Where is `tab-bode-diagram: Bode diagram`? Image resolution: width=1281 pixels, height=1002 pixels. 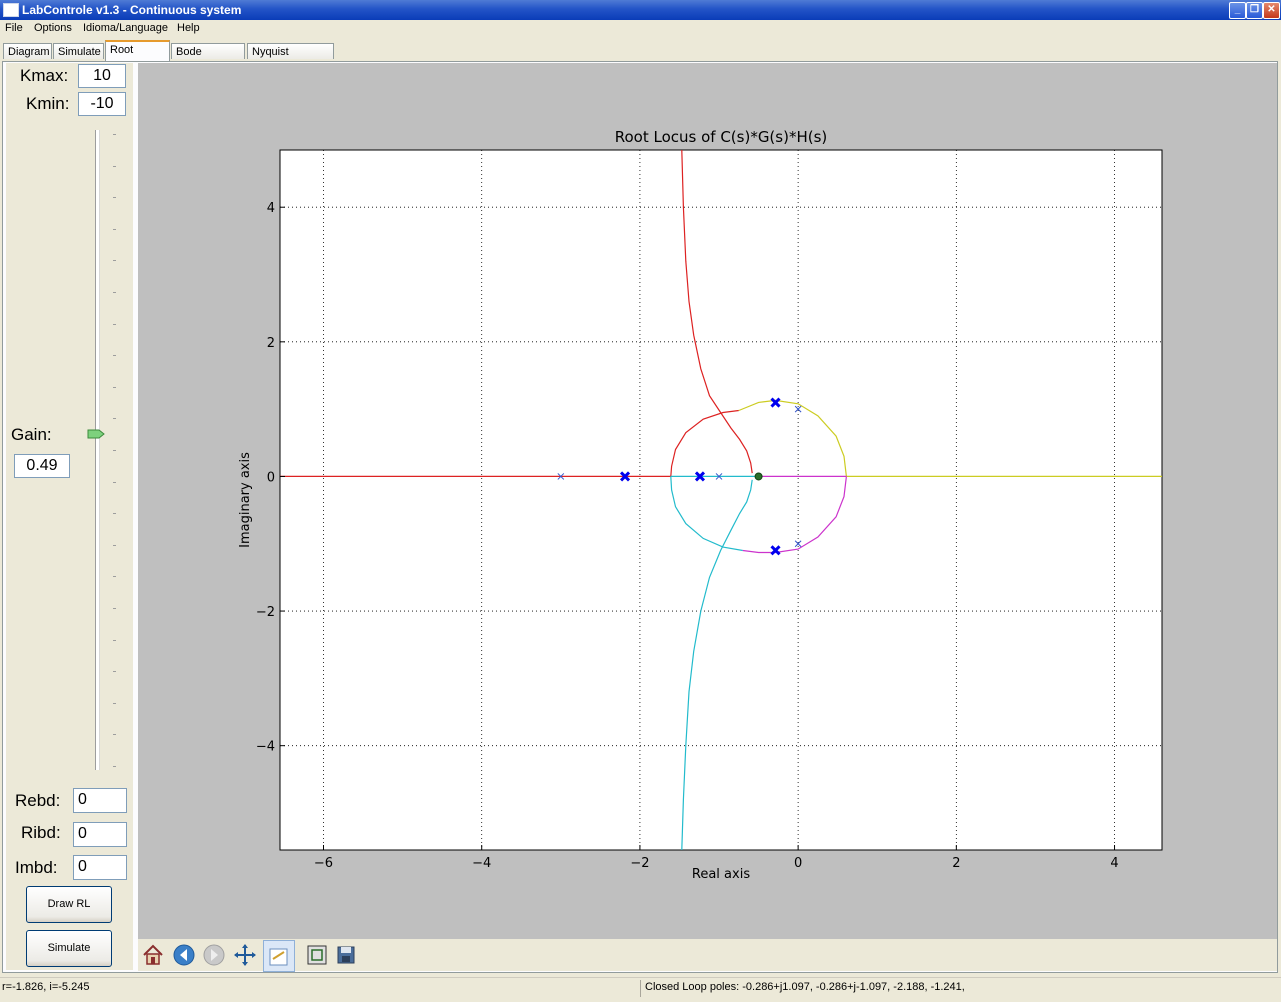 tab-bode-diagram: Bode diagram is located at coordinates (208, 58).